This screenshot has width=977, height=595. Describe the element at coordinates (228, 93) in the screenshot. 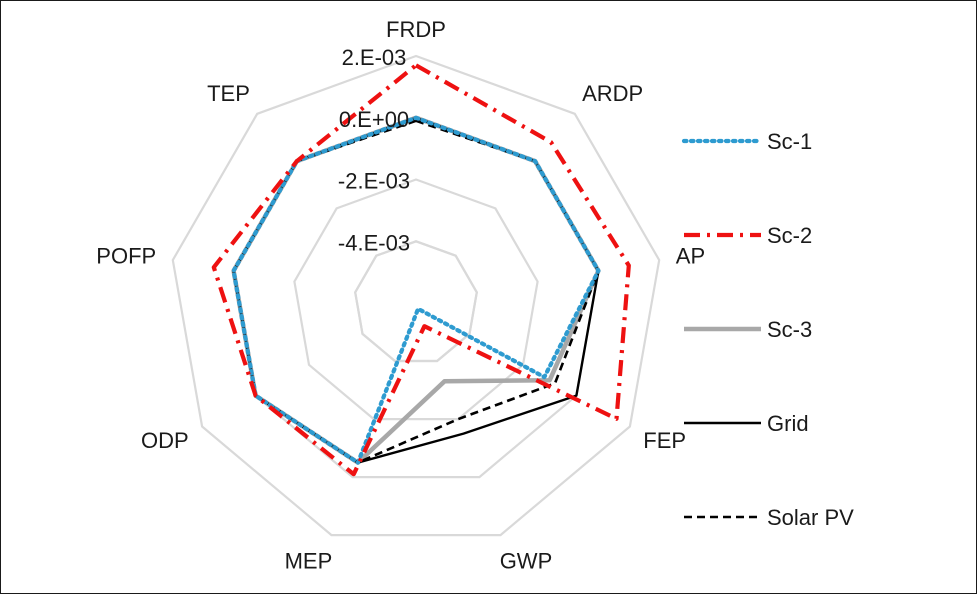

I see `category-label-tep: TEP` at that location.